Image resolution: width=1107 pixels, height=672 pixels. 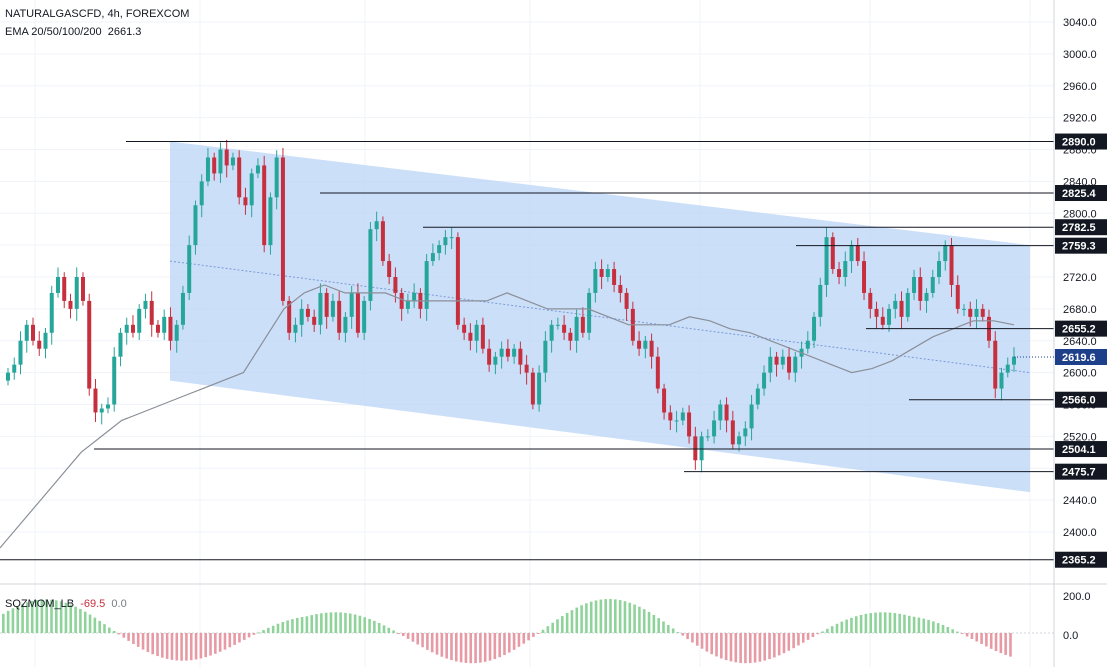 What do you see at coordinates (40, 604) in the screenshot?
I see `oscillator-name: SQZMOM_LB` at bounding box center [40, 604].